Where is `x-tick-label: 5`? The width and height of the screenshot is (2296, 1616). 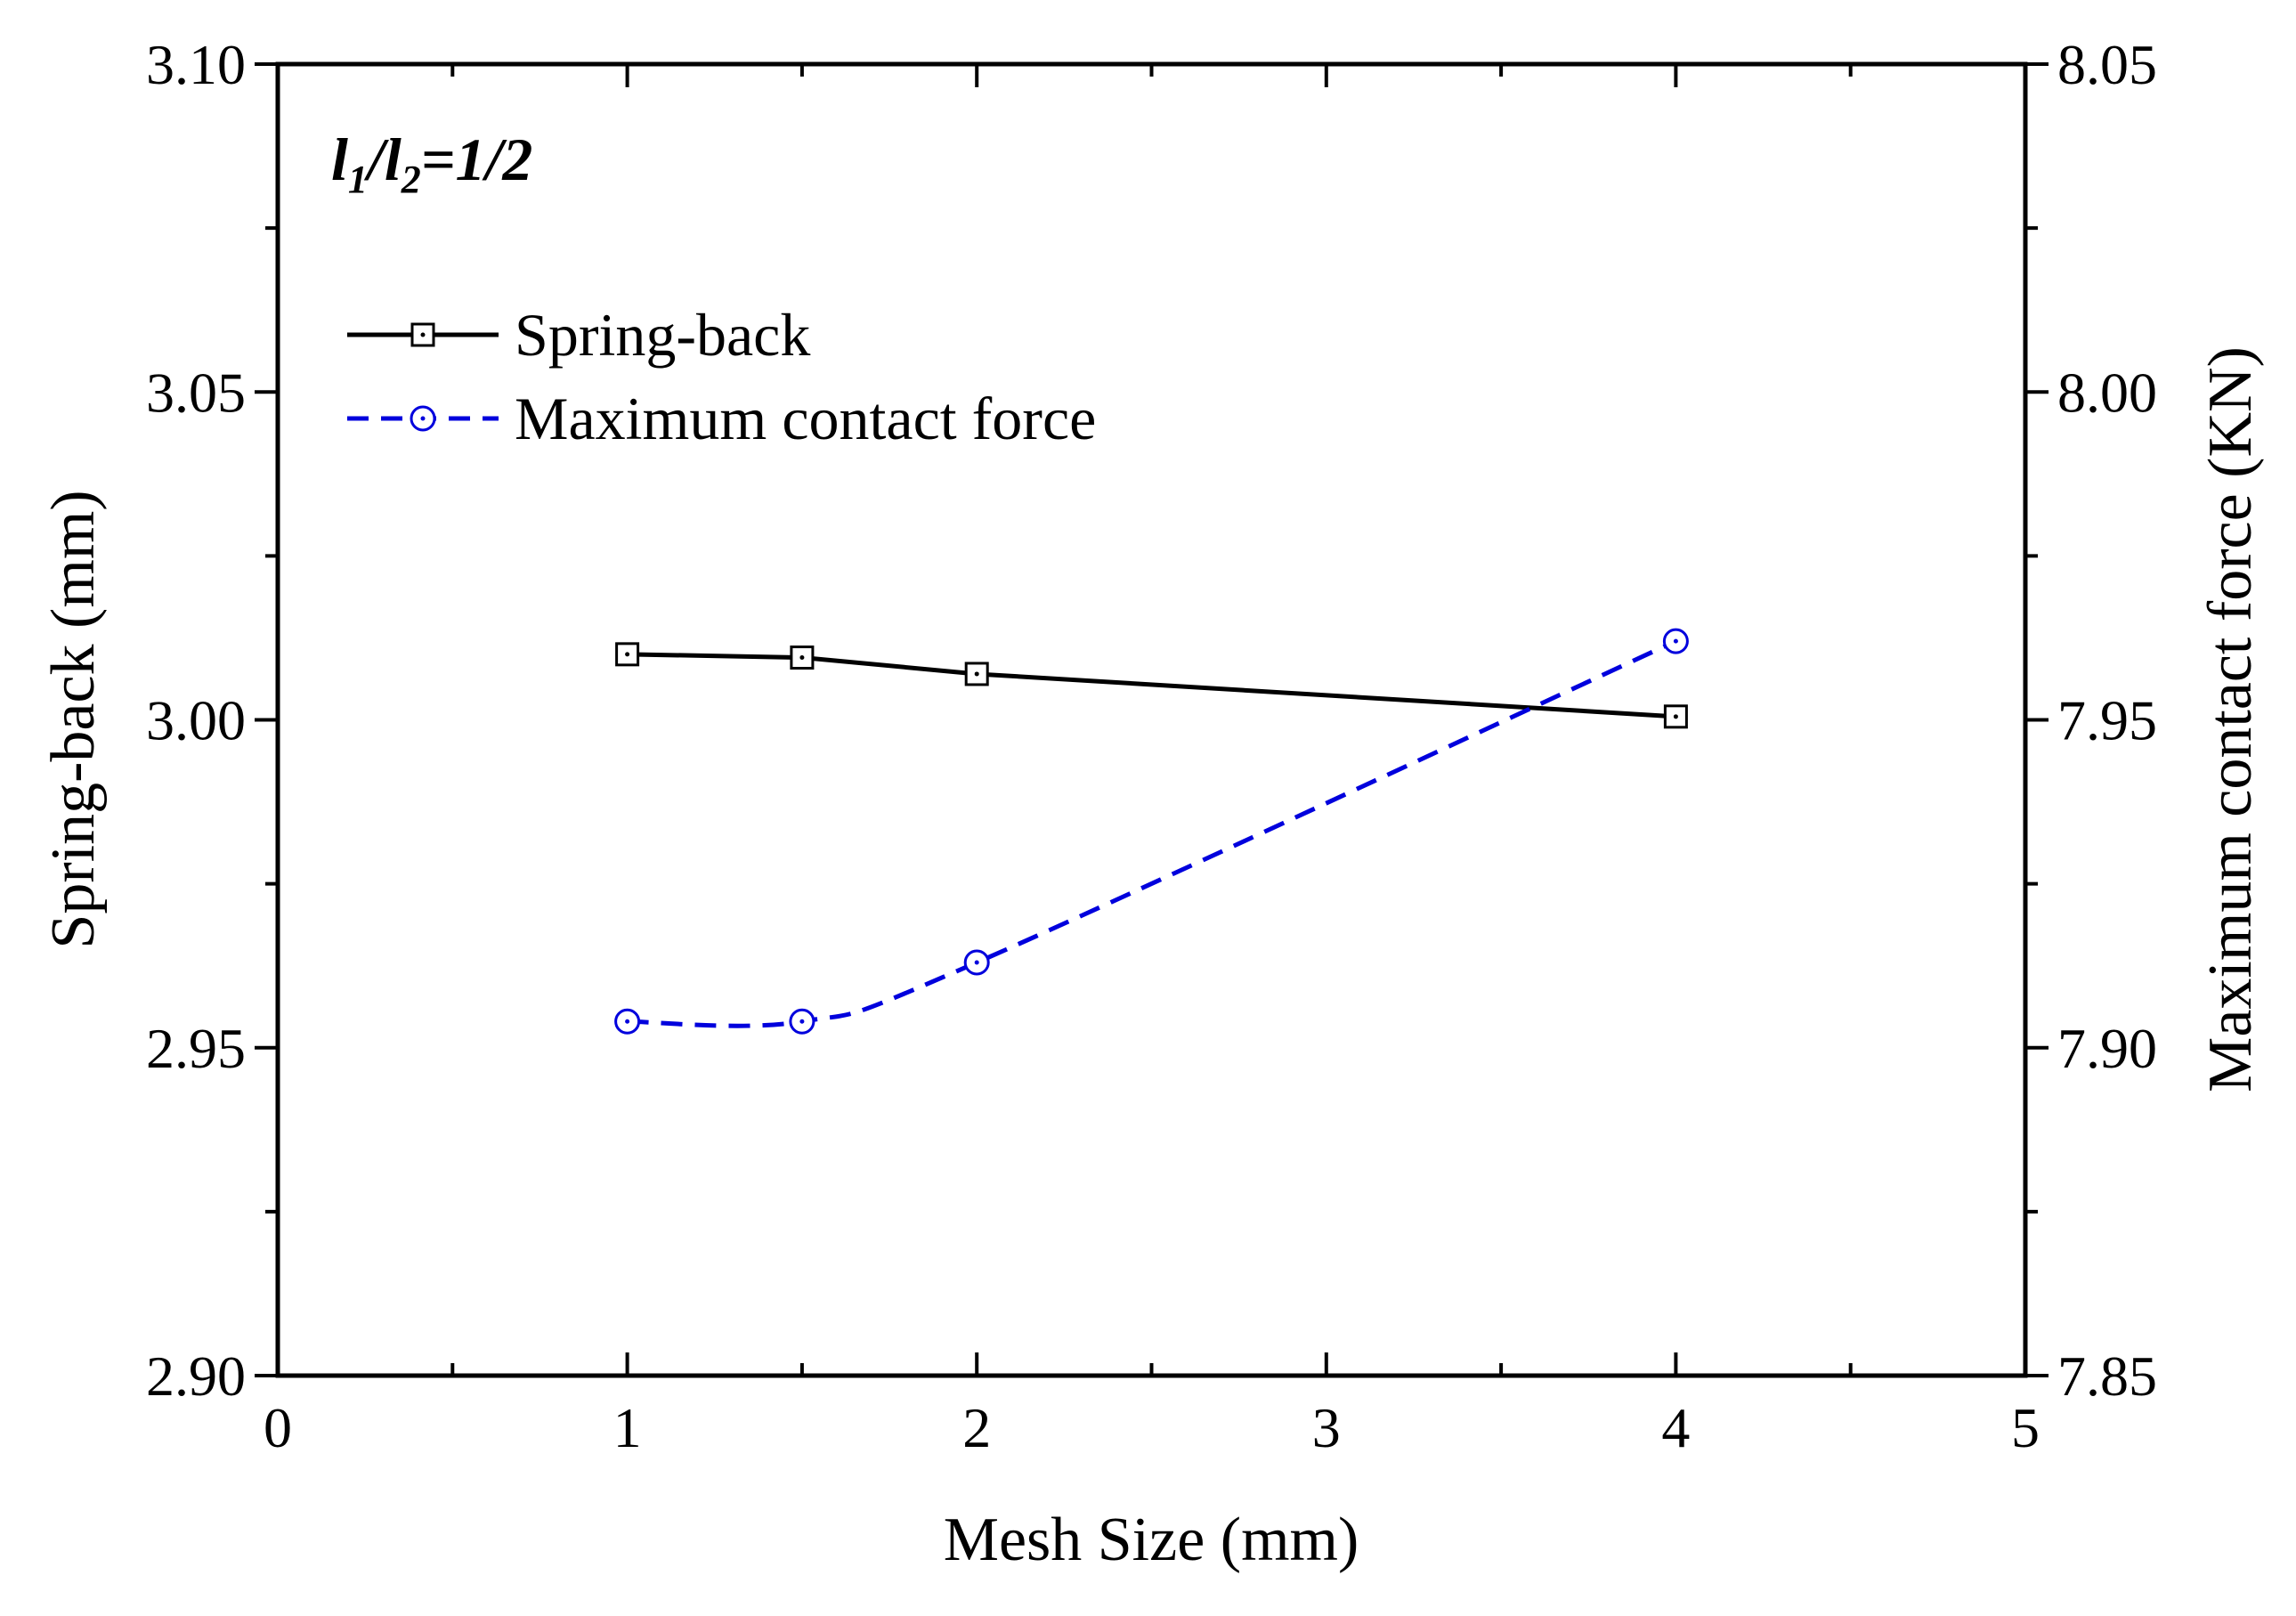 x-tick-label: 5 is located at coordinates (2025, 1427).